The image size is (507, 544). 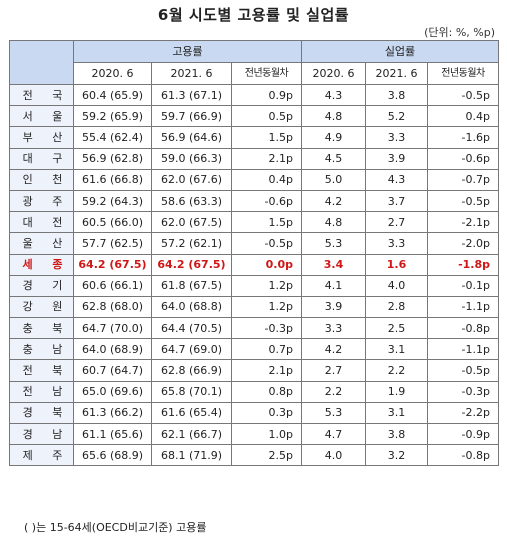 I want to click on employment-change-cell: 0.0p, so click(x=266, y=264).